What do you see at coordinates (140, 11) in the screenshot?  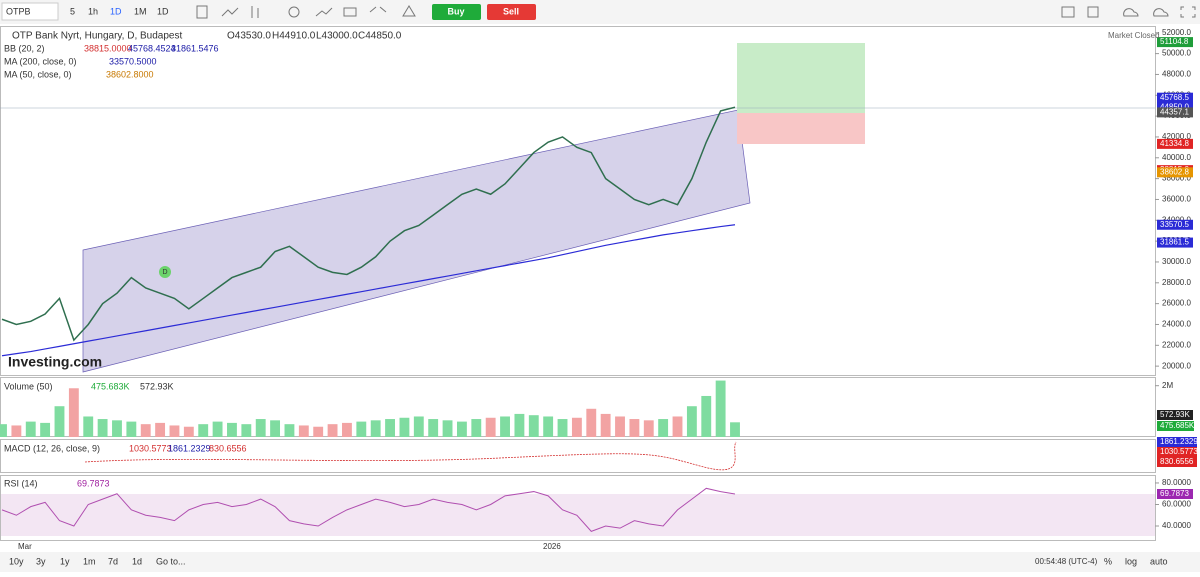 I see `interval: 1M` at bounding box center [140, 11].